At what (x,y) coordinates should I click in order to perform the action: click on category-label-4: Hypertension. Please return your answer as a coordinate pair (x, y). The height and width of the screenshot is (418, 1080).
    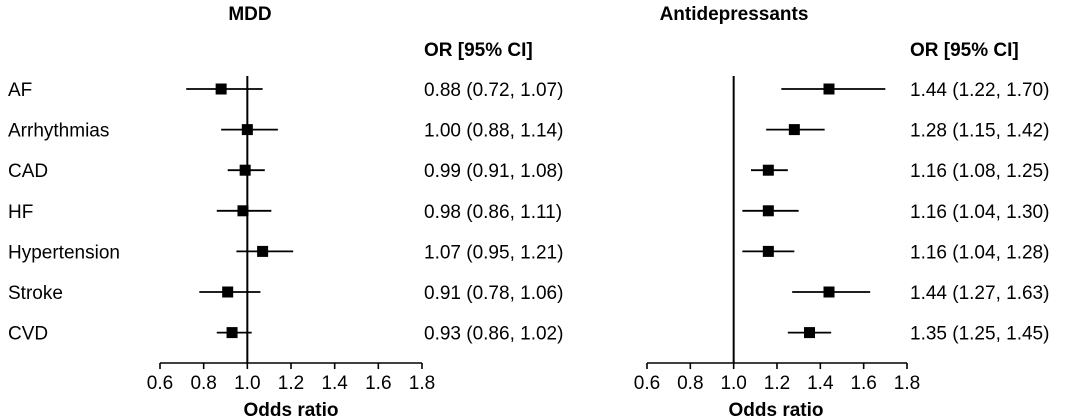
    Looking at the image, I should click on (64, 252).